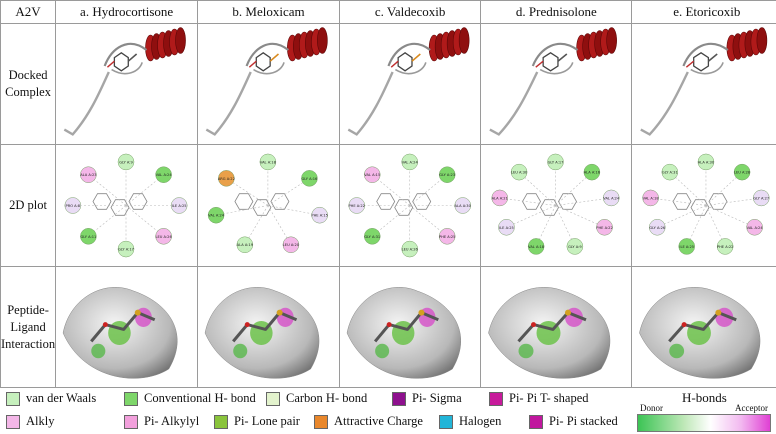 This screenshot has width=776, height=434. What do you see at coordinates (447, 237) in the screenshot?
I see `residue-label: PHE A:25` at bounding box center [447, 237].